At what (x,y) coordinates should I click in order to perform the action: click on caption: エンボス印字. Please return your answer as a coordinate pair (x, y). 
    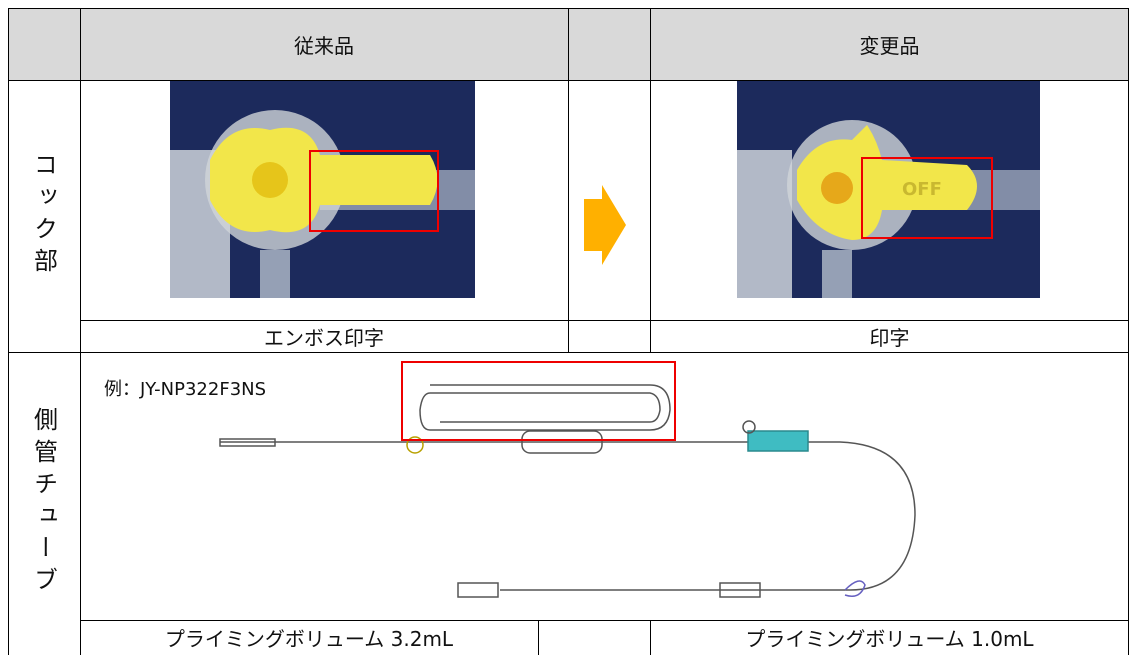
    Looking at the image, I should click on (324, 337).